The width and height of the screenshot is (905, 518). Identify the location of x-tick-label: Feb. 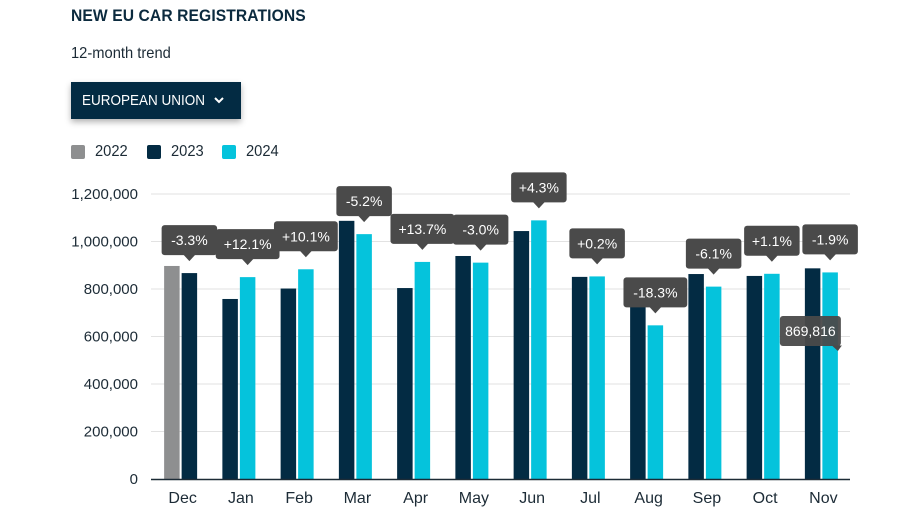
(299, 498).